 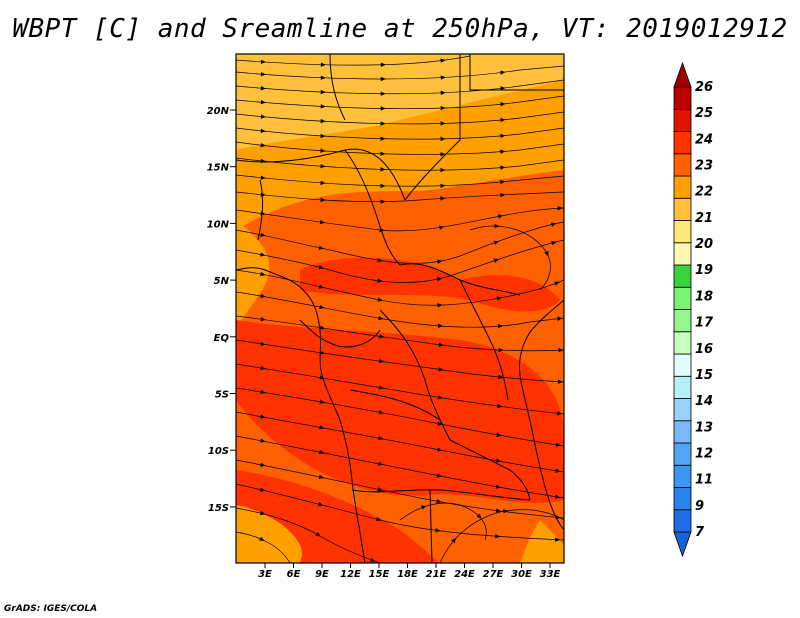 What do you see at coordinates (682, 74) in the screenshot?
I see `colorbar-max-arrow` at bounding box center [682, 74].